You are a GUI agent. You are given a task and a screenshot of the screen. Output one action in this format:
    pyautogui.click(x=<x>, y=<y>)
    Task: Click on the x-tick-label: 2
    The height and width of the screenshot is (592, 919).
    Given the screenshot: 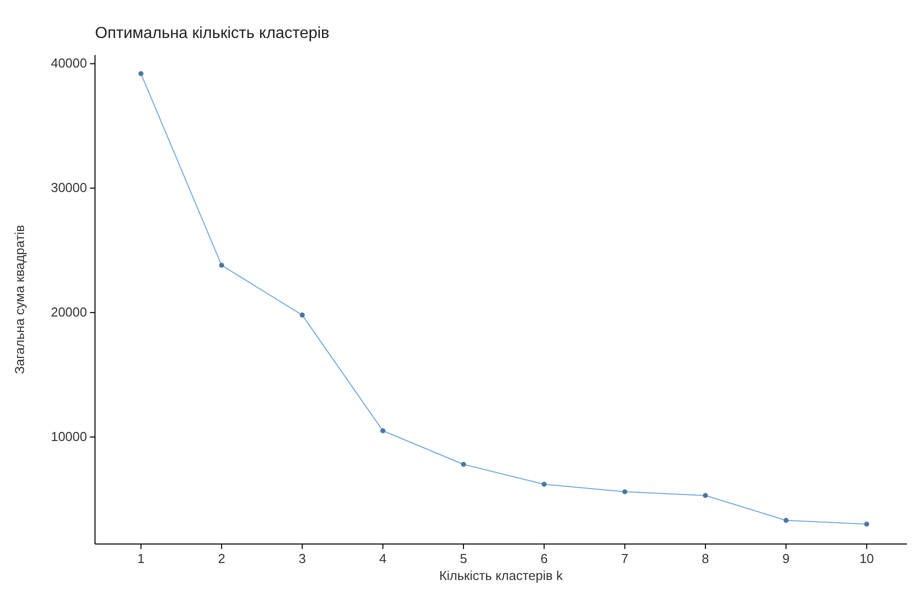 What is the action you would take?
    pyautogui.click(x=222, y=558)
    